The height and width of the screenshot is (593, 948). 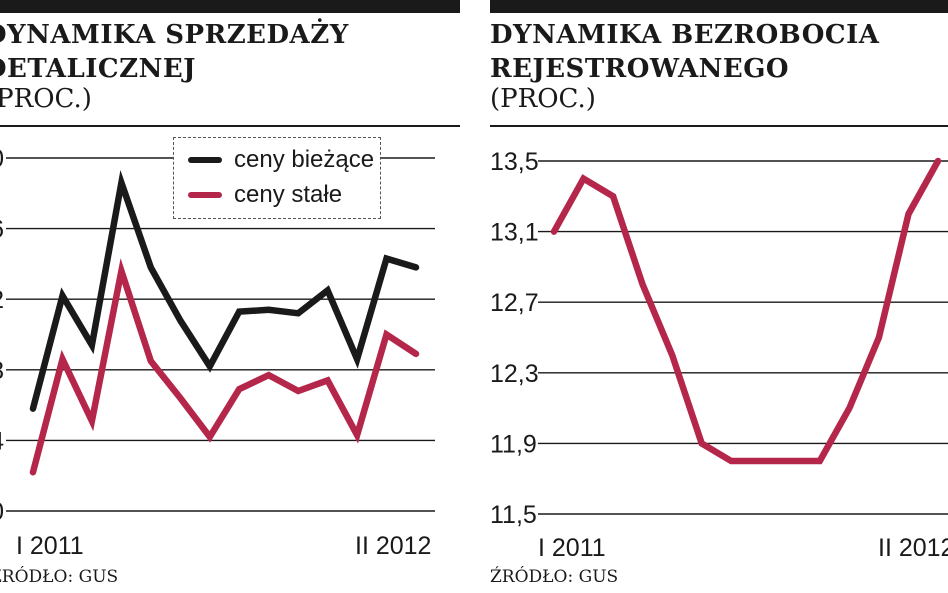 What do you see at coordinates (2, 441) in the screenshot?
I see `y-tick-label: 4` at bounding box center [2, 441].